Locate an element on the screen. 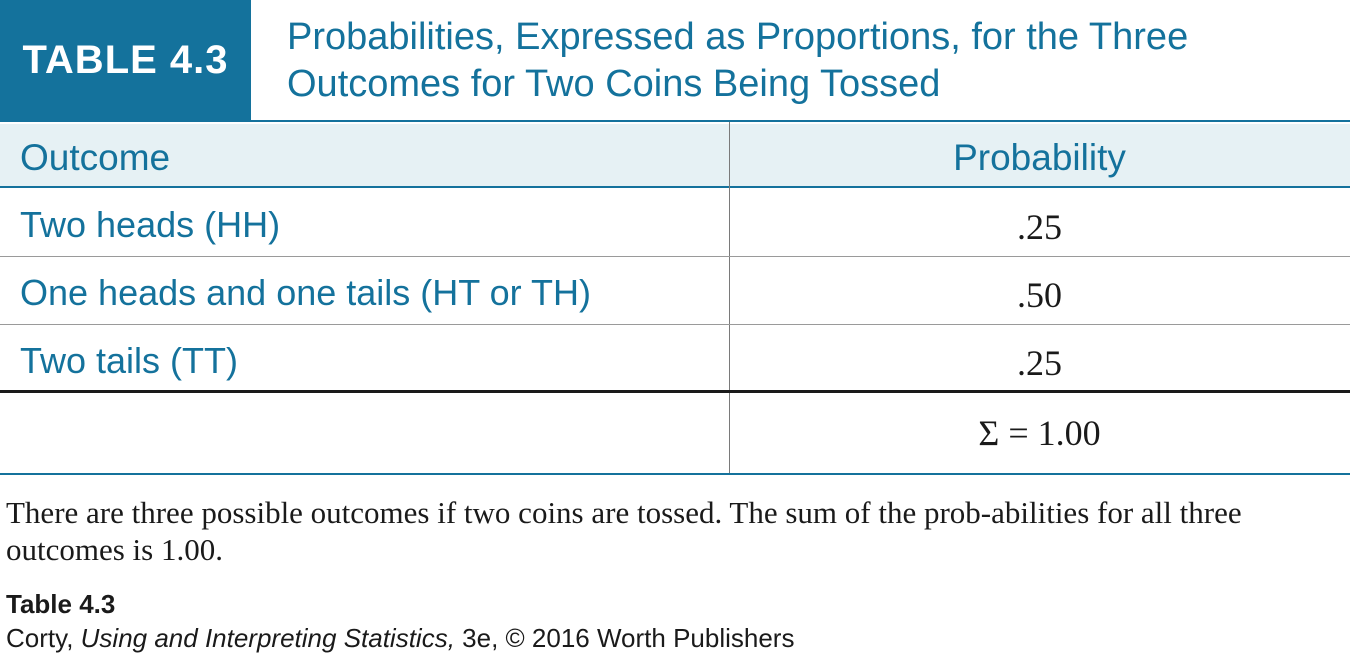 The height and width of the screenshot is (661, 1350). sum-total: Σ = 1.00 is located at coordinates (1039, 433).